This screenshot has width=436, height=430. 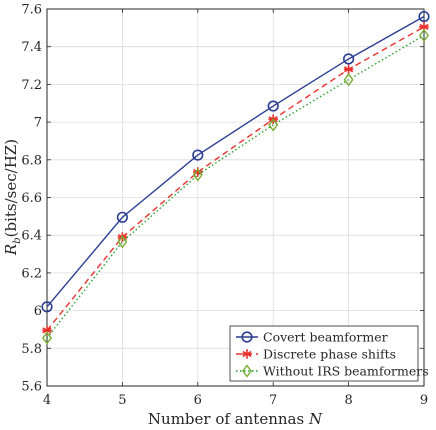 What do you see at coordinates (346, 371) in the screenshot?
I see `legend-label-3: Without IRS beamformers` at bounding box center [346, 371].